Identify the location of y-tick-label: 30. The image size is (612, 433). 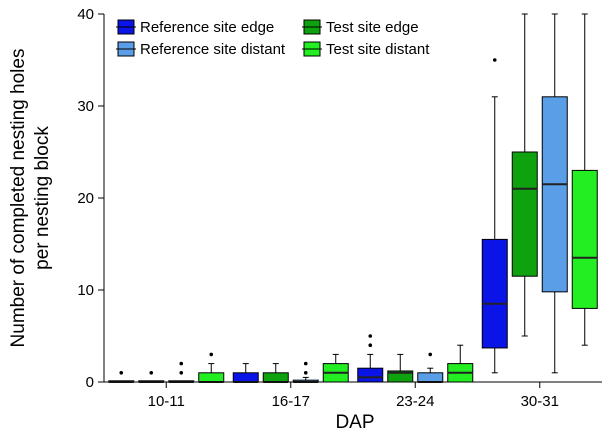
(85, 106).